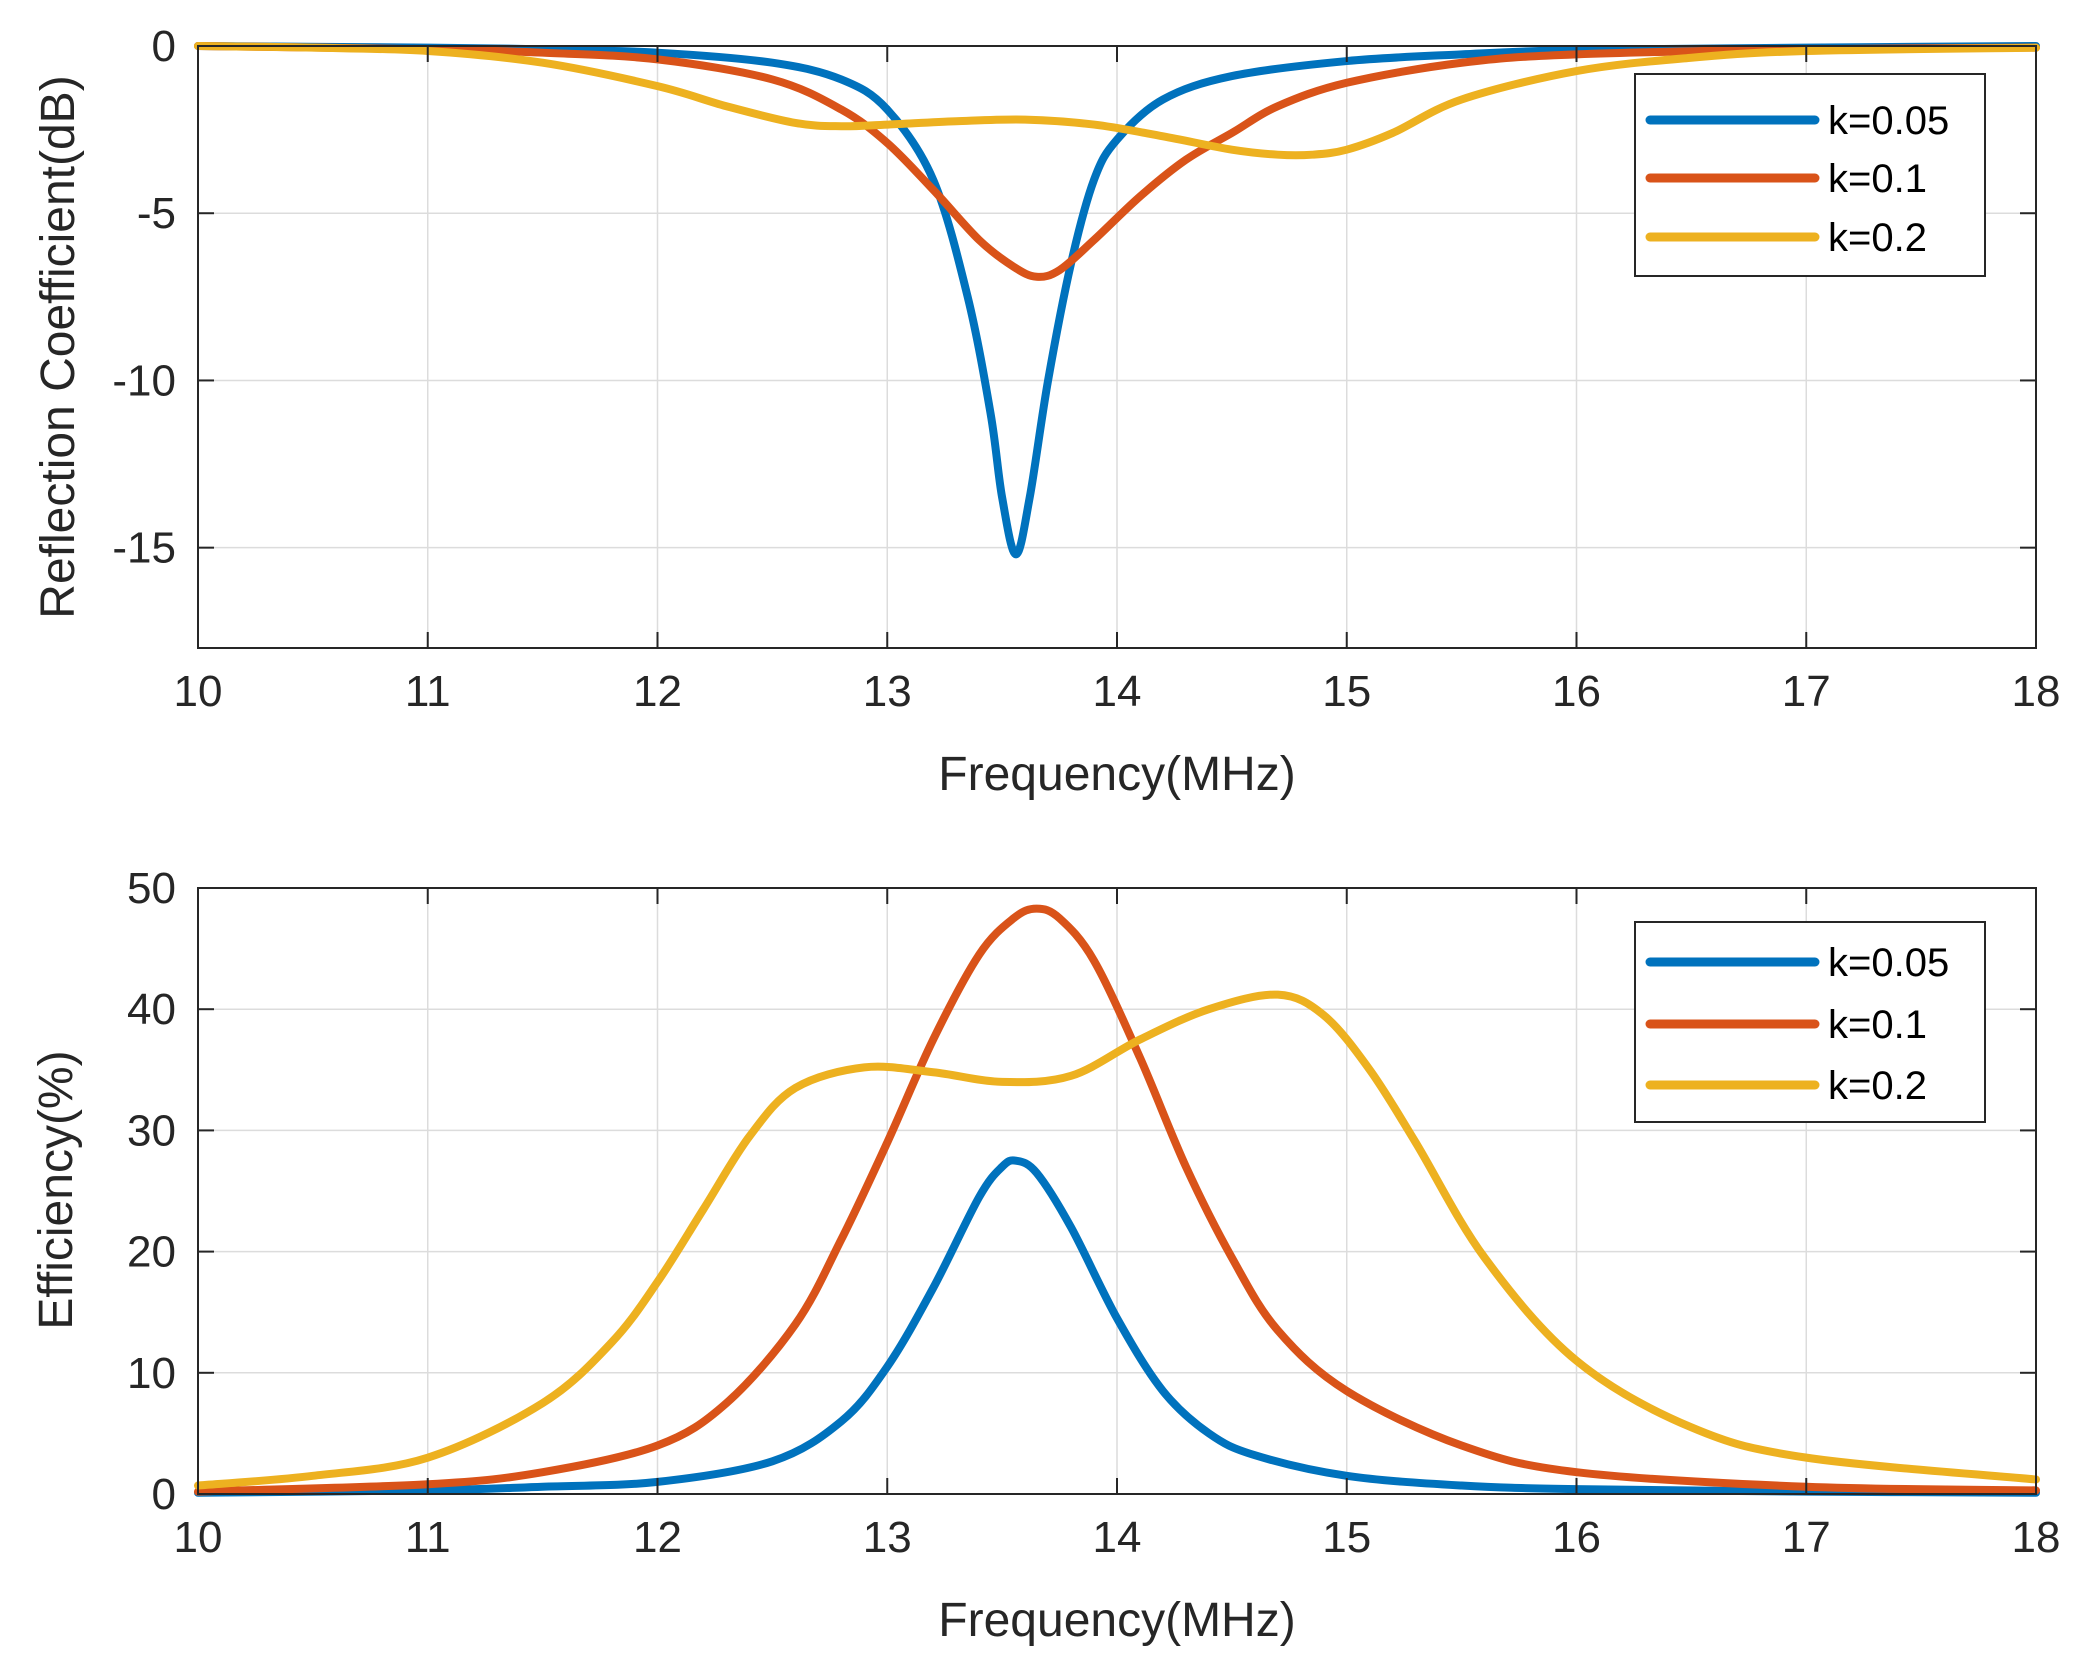 Image resolution: width=2089 pixels, height=1675 pixels. Describe the element at coordinates (1806, 691) in the screenshot. I see `reflection-x-tick-label: 17` at that location.